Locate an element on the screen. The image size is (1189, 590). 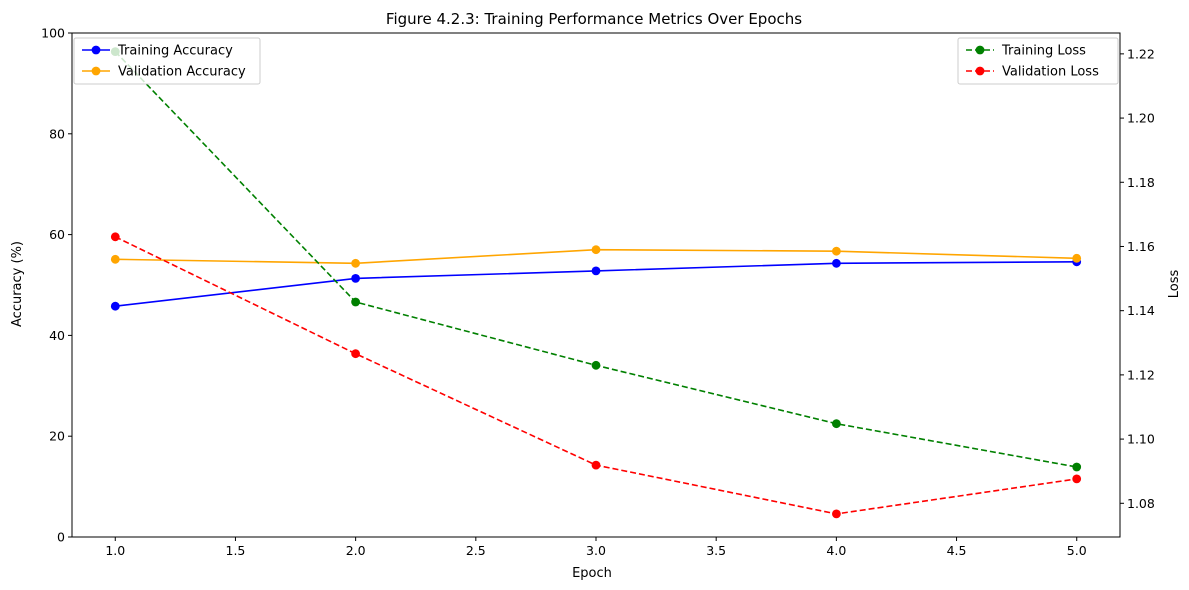
x-tick-label: 3.5 is located at coordinates (716, 550).